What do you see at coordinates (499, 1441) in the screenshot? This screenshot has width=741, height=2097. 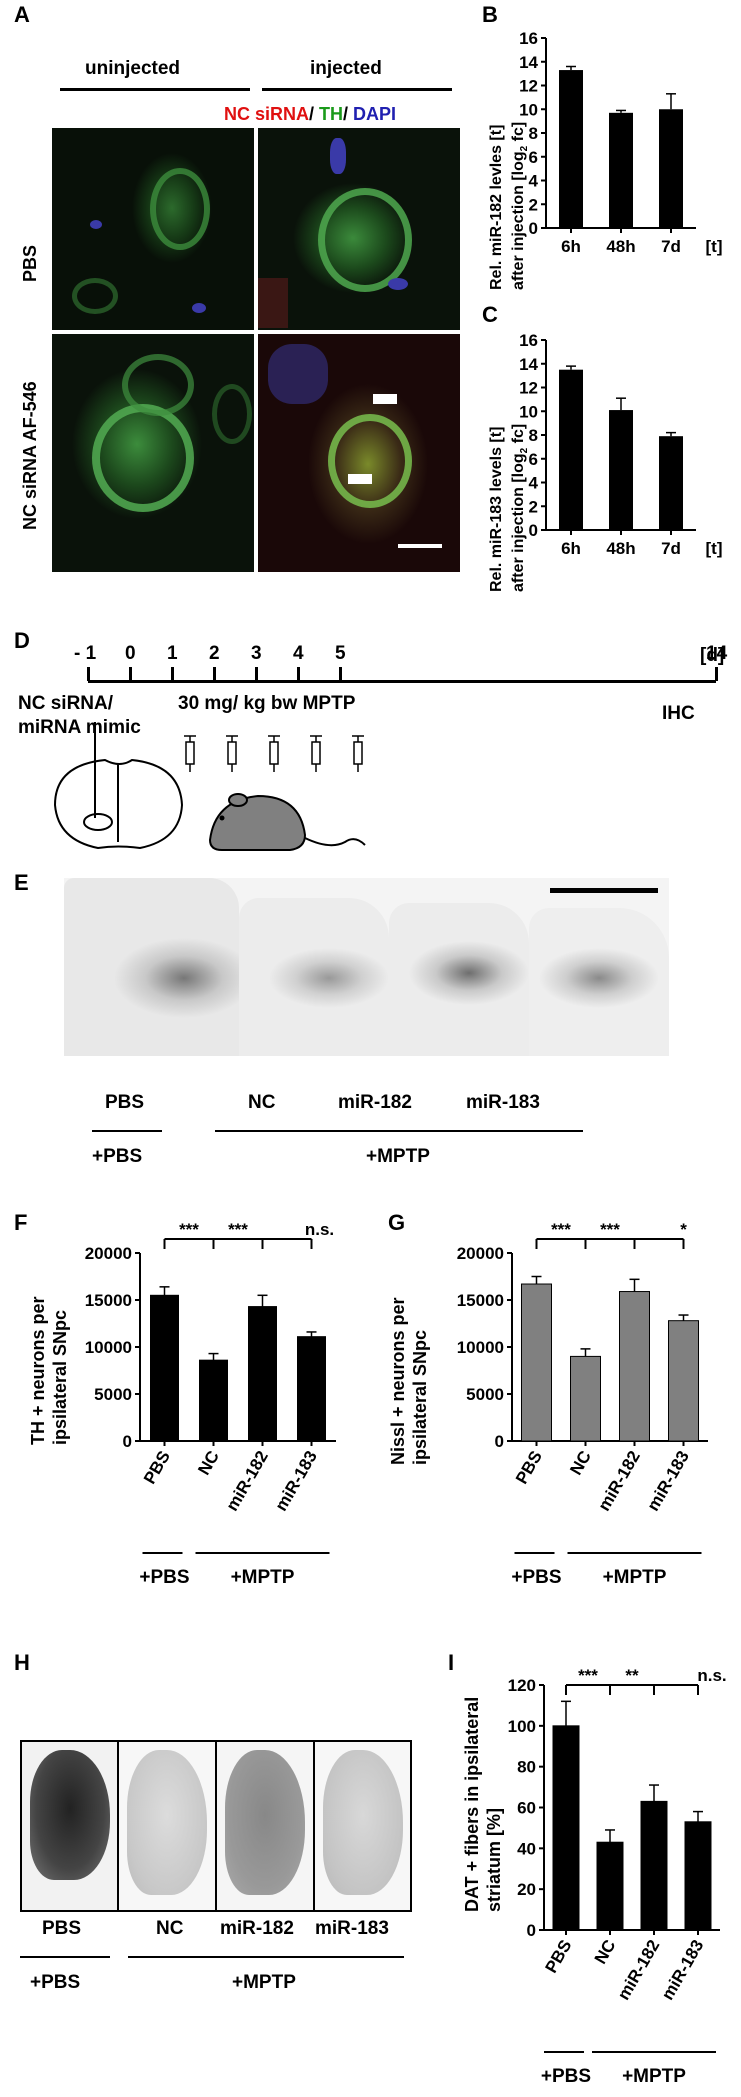 I see `chart-g-ytick-label: 0` at bounding box center [499, 1441].